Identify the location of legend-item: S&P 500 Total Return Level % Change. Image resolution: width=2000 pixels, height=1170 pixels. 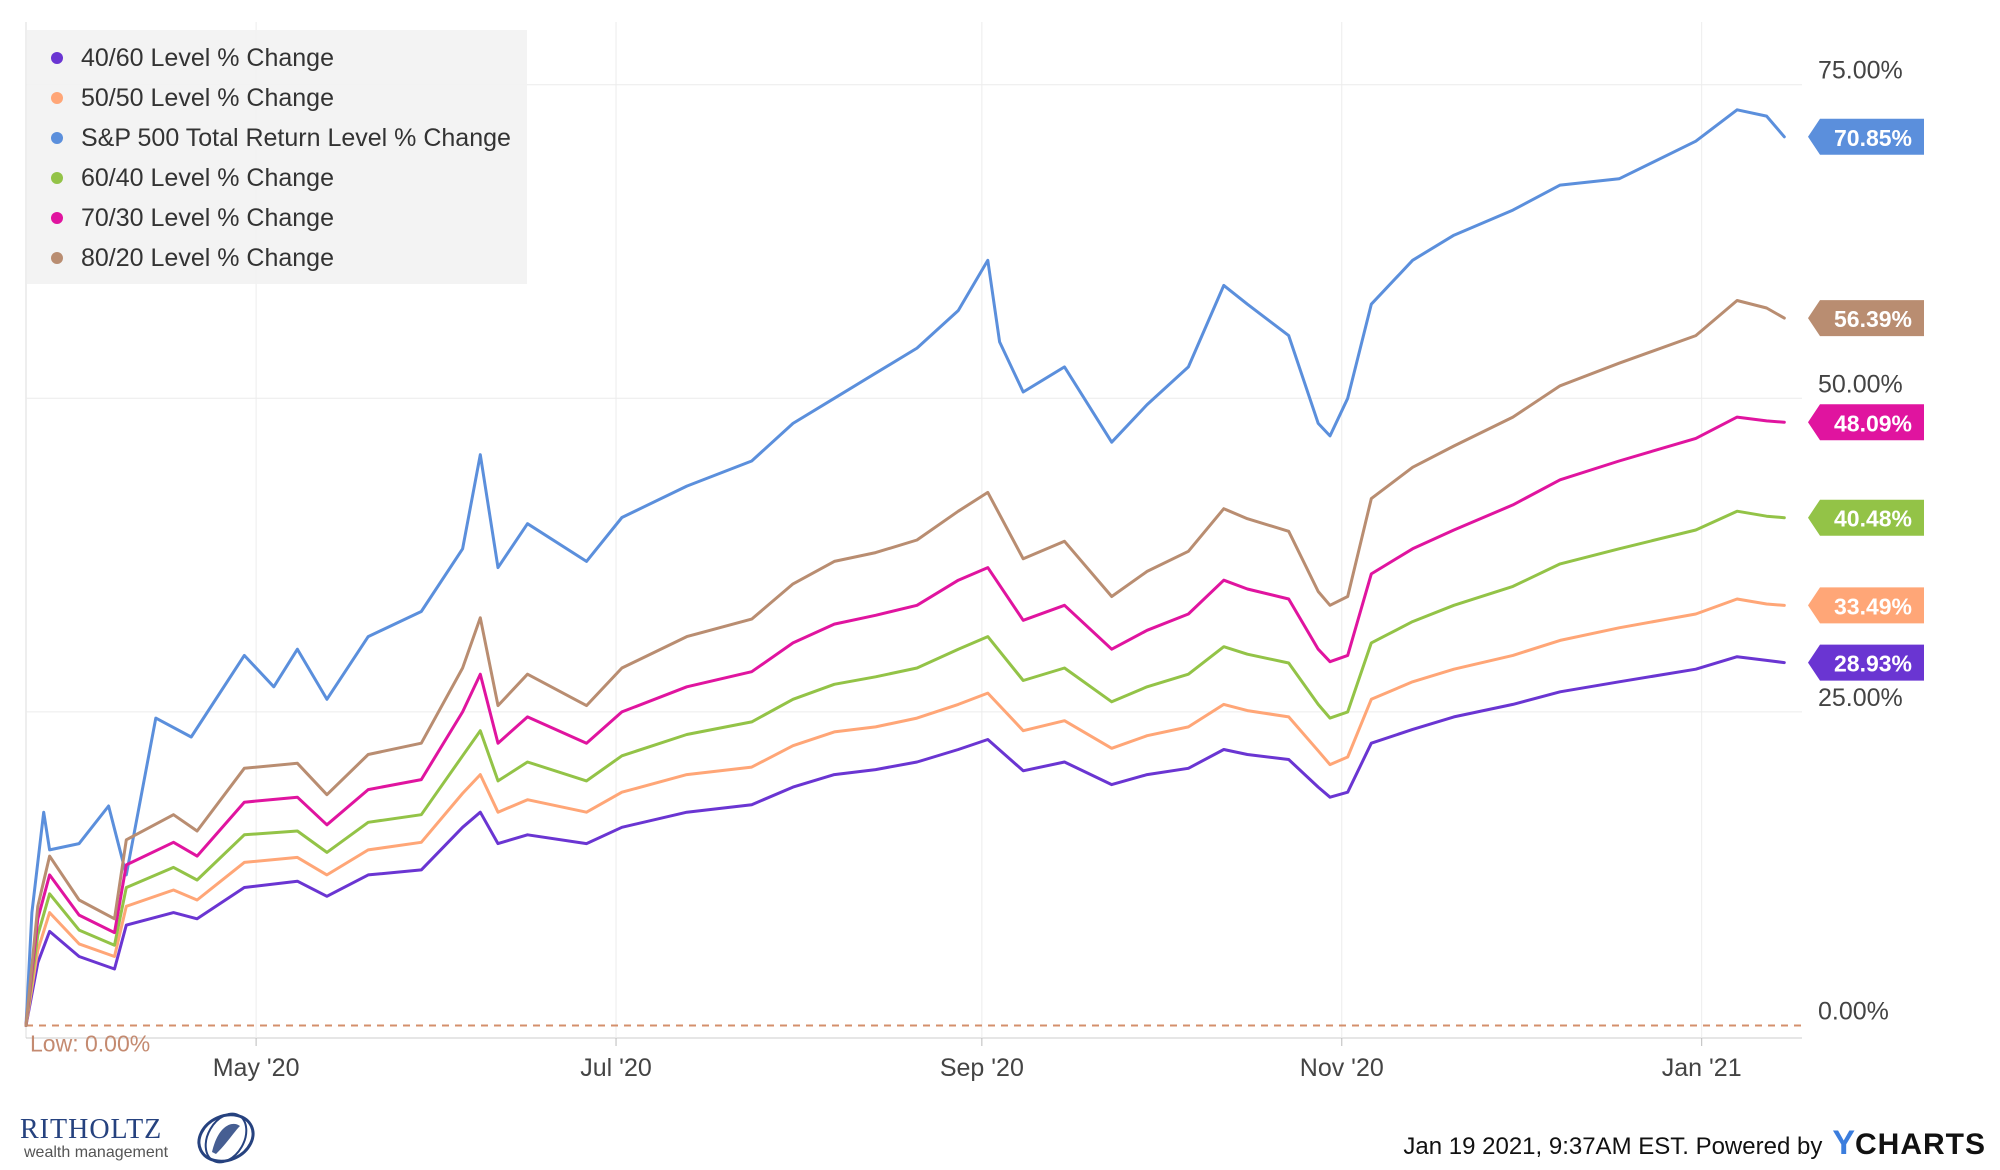
(289, 138).